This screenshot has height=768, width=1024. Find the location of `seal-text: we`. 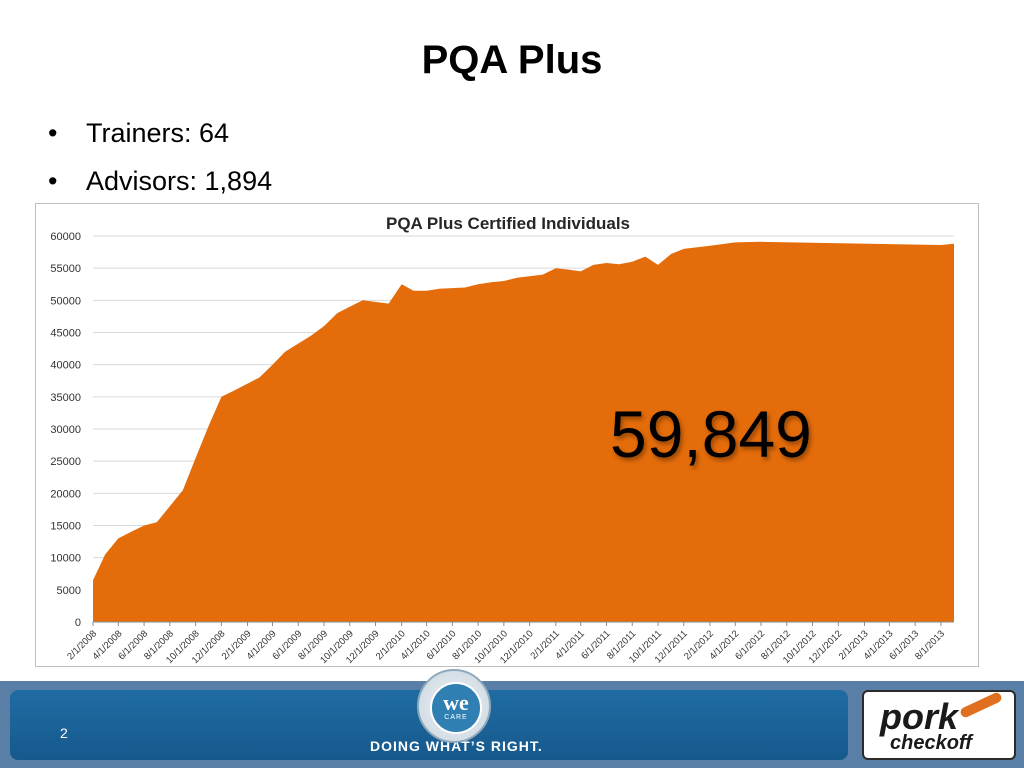

seal-text: we is located at coordinates (456, 702).